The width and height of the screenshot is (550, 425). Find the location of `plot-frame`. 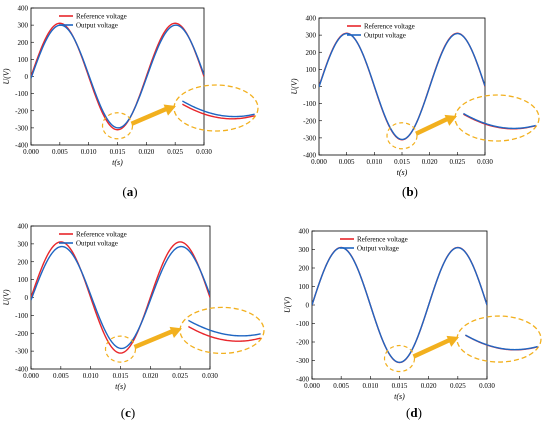

plot-frame is located at coordinates (399, 305).